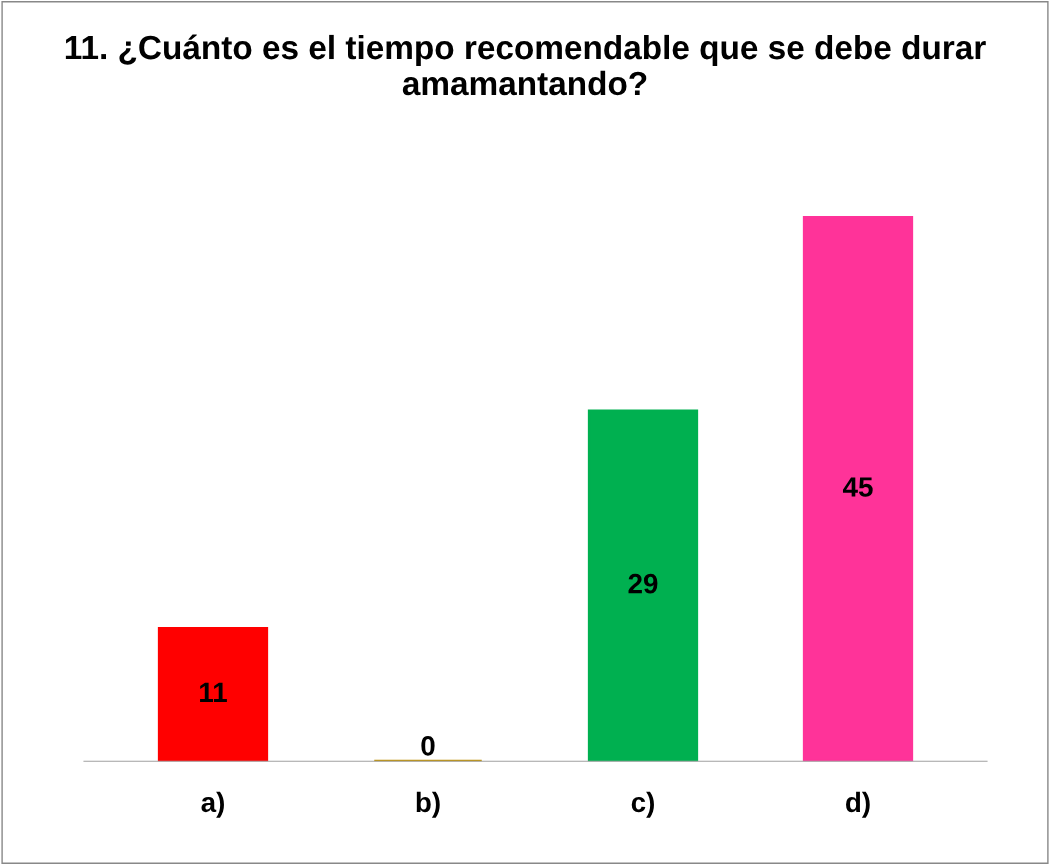 The image size is (1050, 865). I want to click on data-label: 45, so click(857, 487).